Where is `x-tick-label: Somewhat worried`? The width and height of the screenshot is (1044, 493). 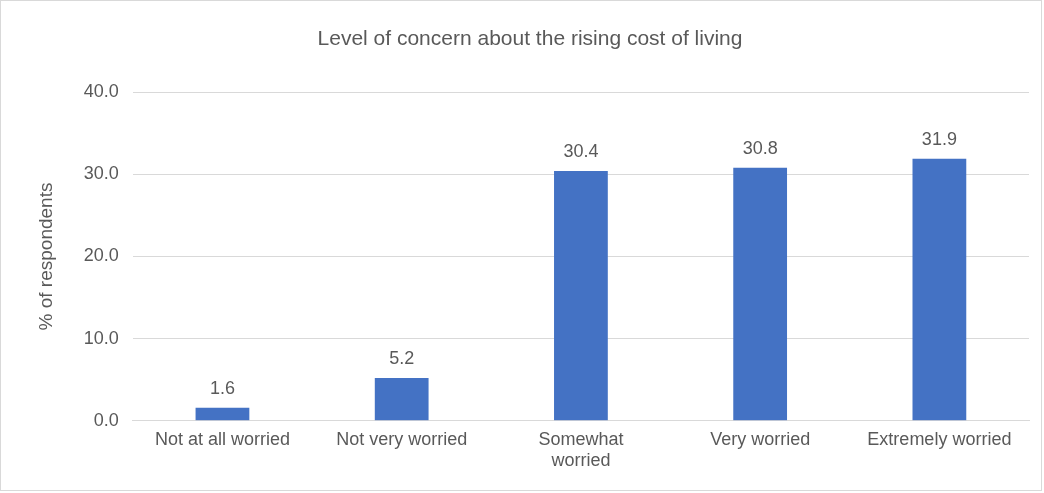 x-tick-label: Somewhat worried is located at coordinates (581, 449).